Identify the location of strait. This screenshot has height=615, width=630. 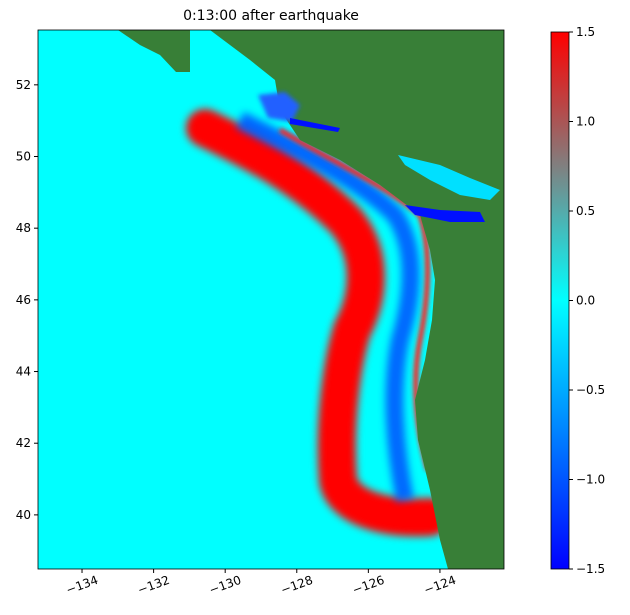
(445, 213).